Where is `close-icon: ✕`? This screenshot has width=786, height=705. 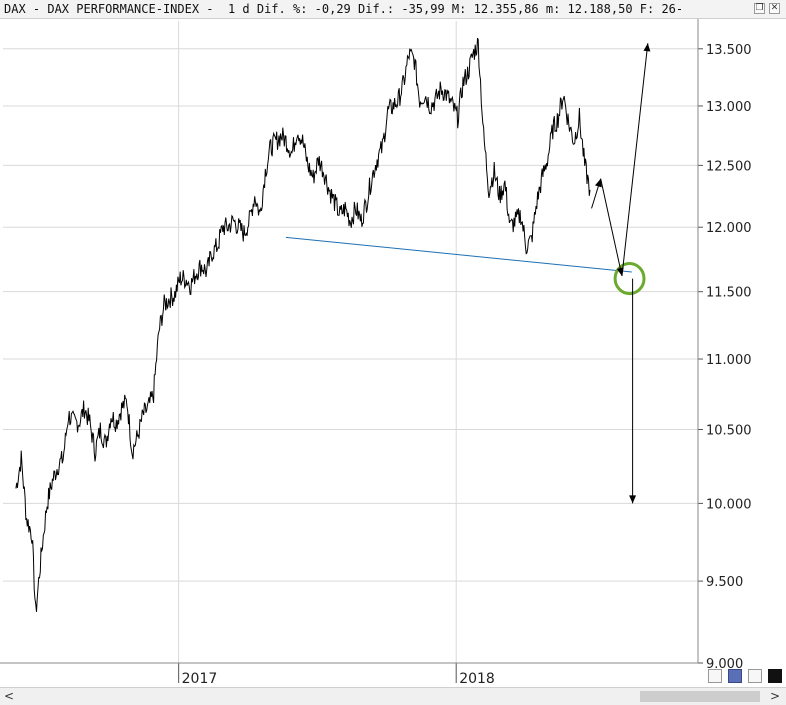
close-icon: ✕ is located at coordinates (774, 8).